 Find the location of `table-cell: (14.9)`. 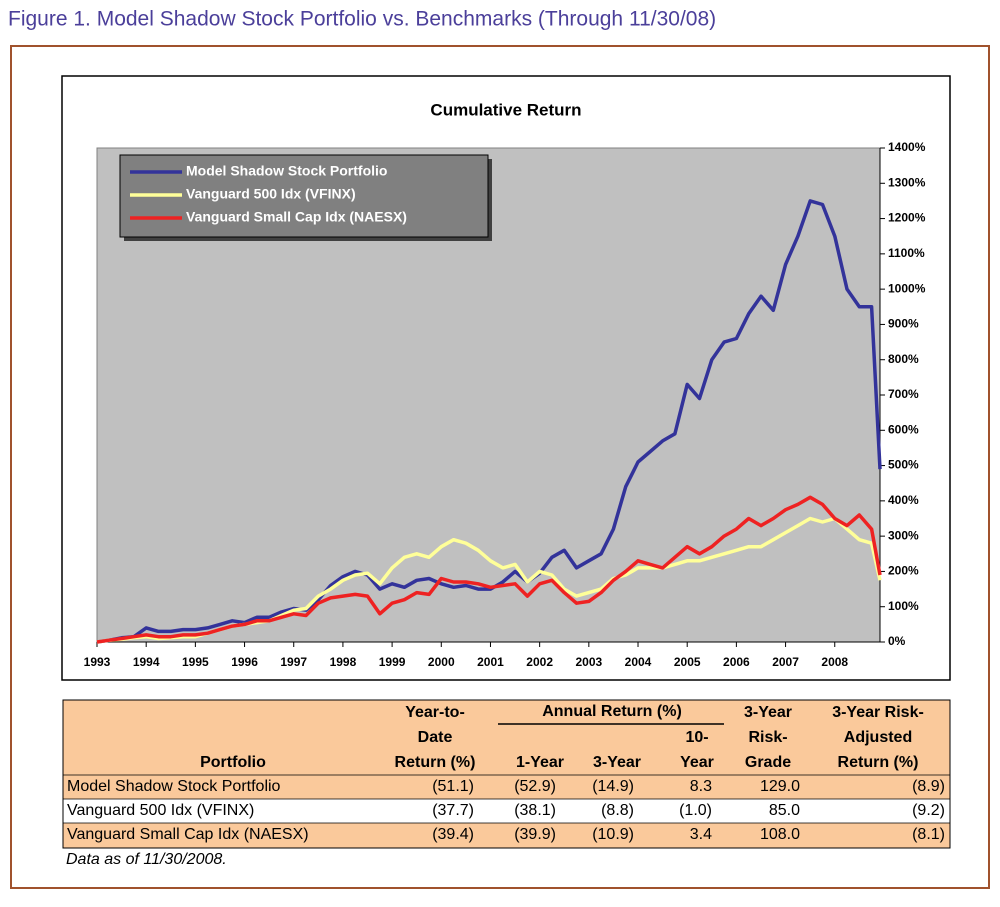

table-cell: (14.9) is located at coordinates (613, 786).